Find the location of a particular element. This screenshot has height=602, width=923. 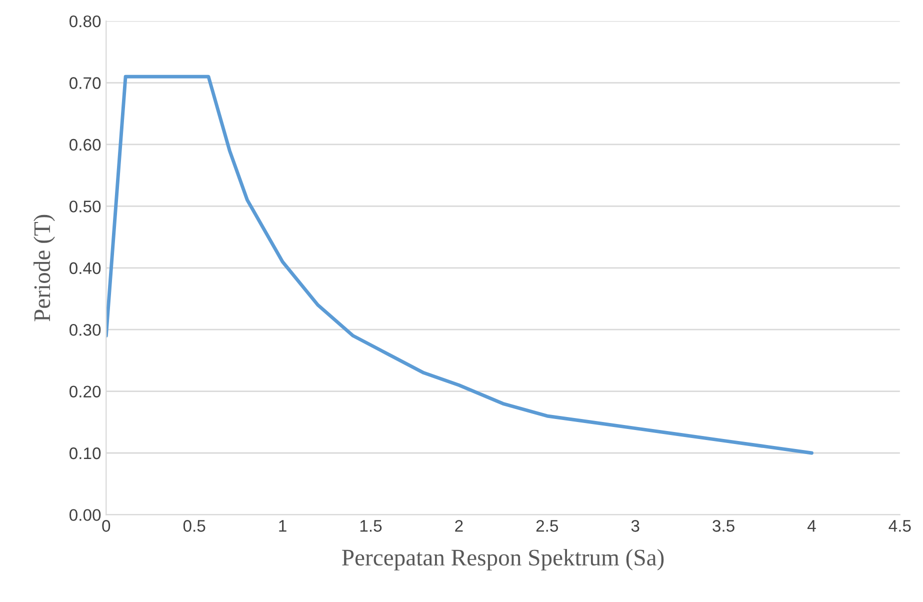

y-tick-label: 0.30 is located at coordinates (85, 330).